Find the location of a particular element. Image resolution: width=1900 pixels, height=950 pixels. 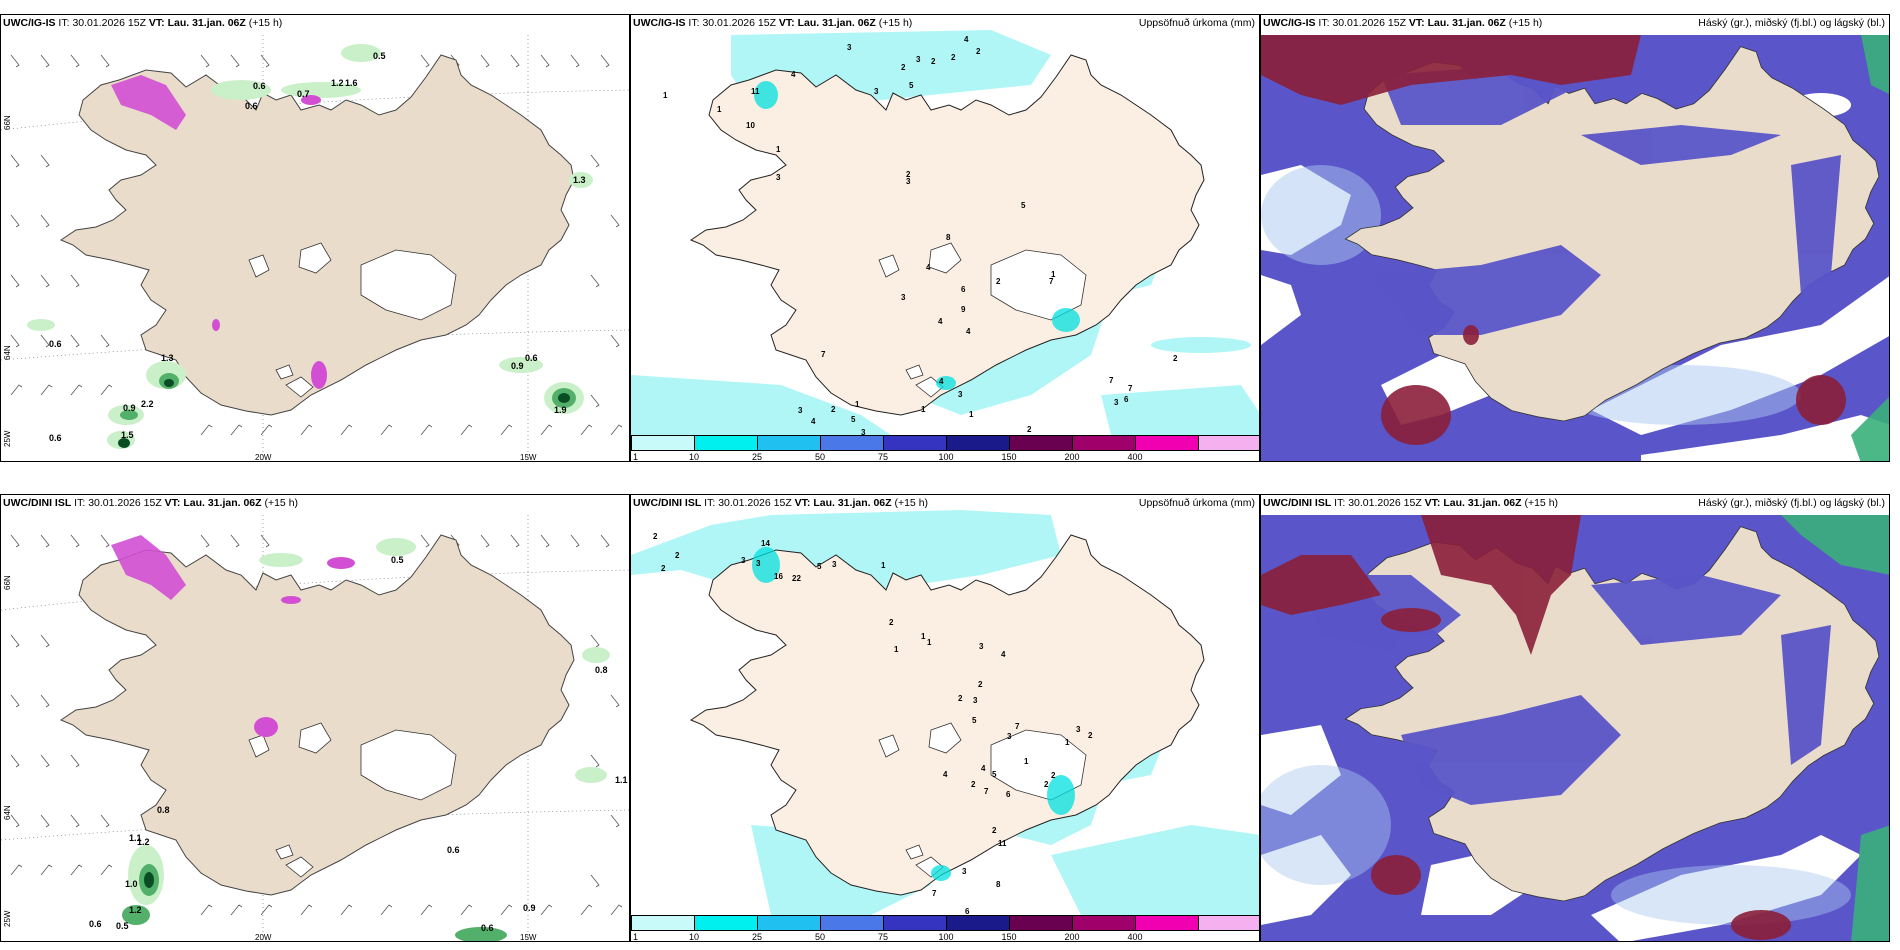

panel-subtitle: Uppsöfnuð úrkoma (mm) is located at coordinates (1196, 503).